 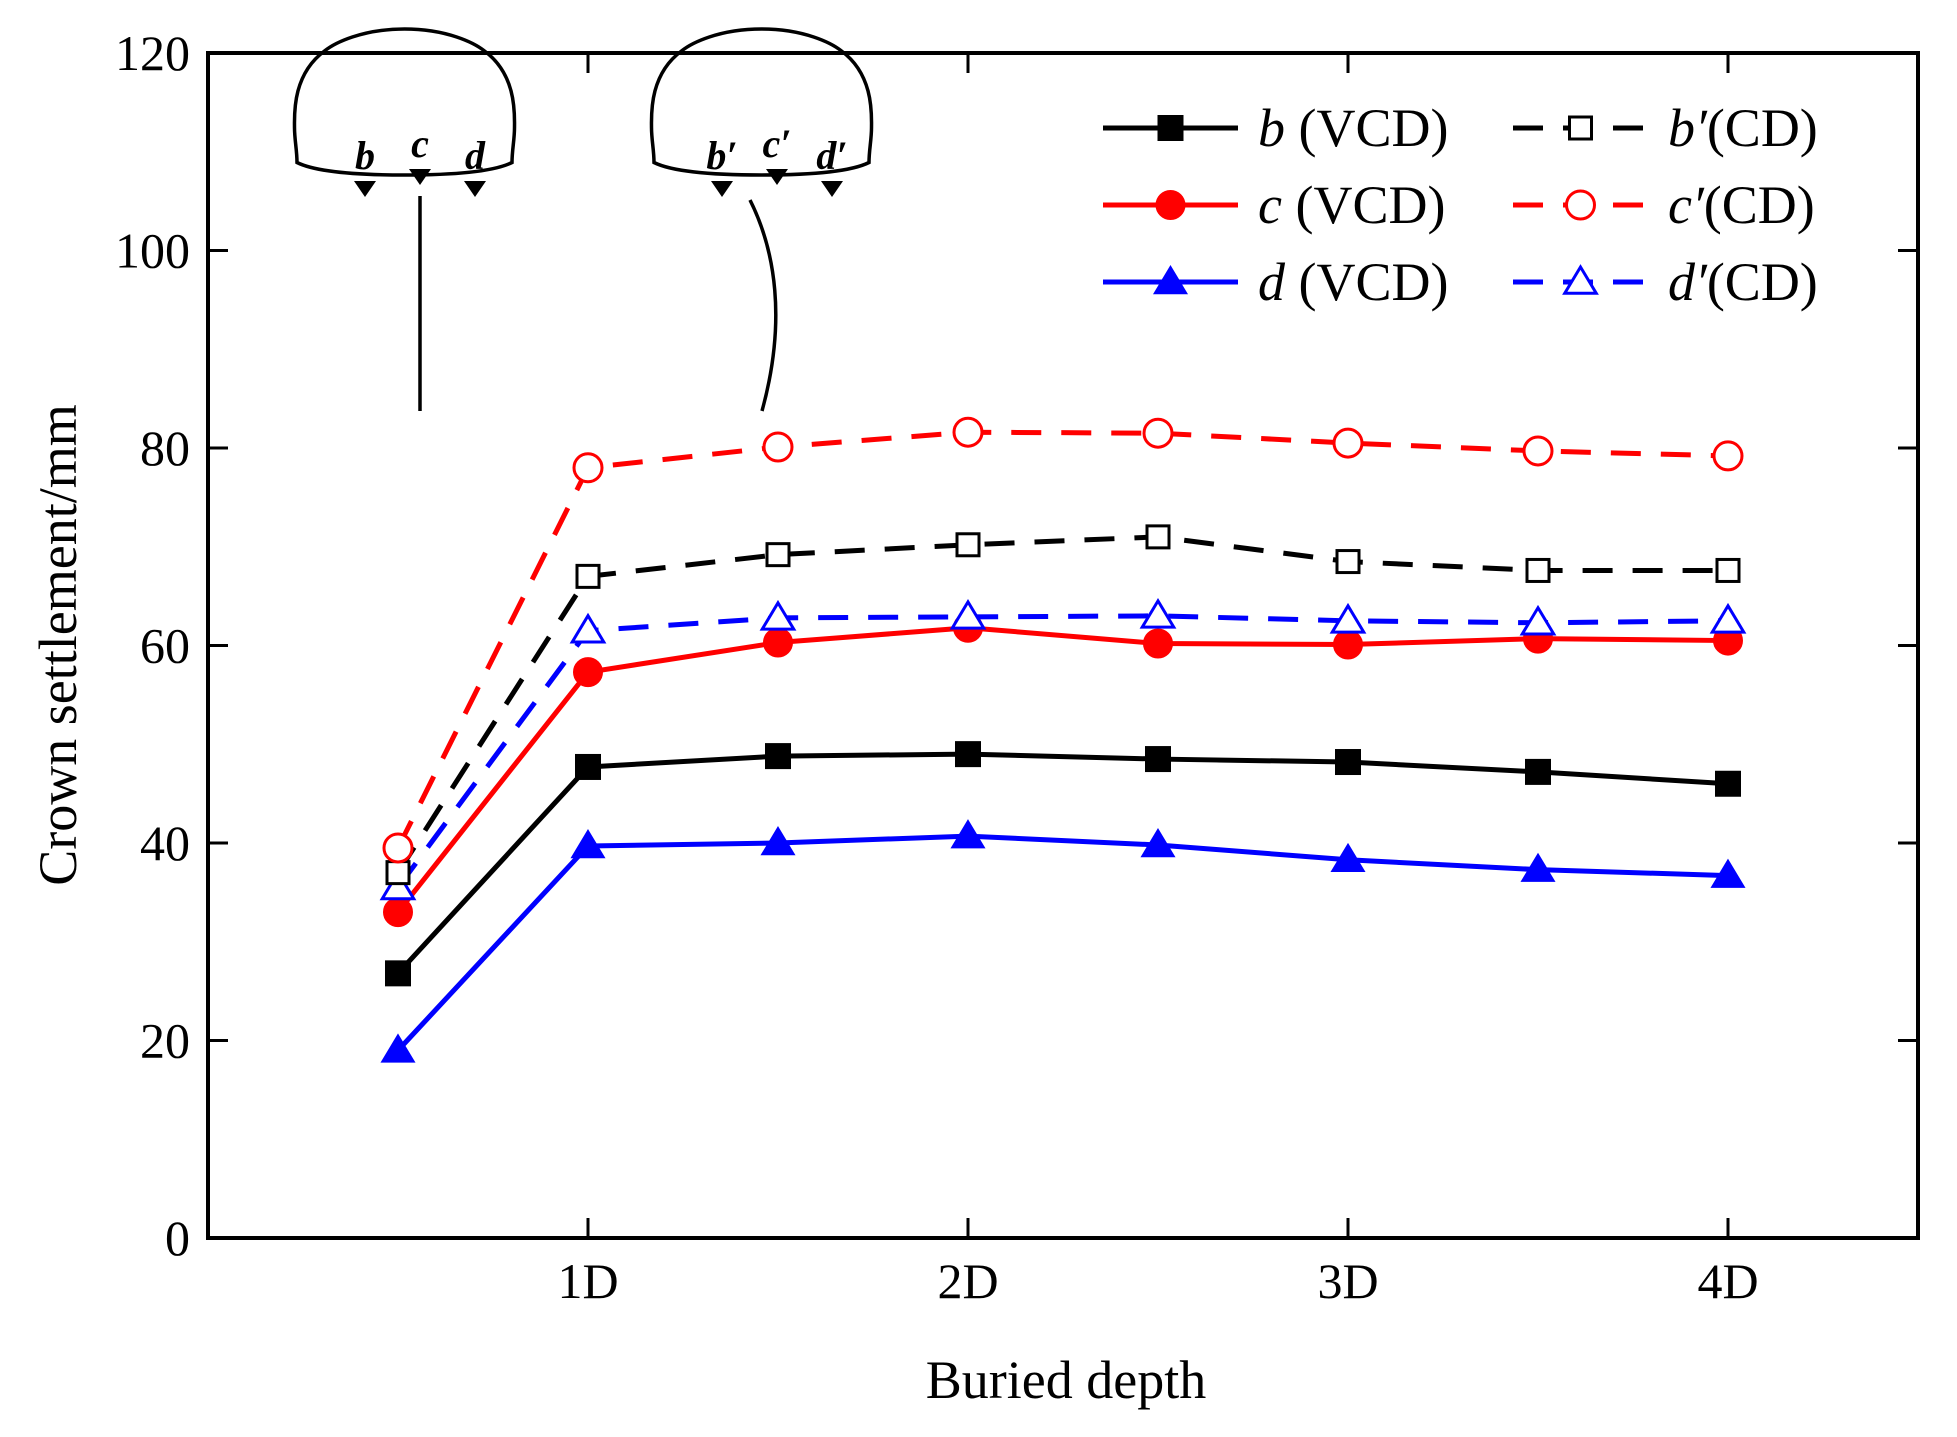 What do you see at coordinates (583, 219) in the screenshot?
I see `tunnel-section-inset: b c d b′ c′ d′` at bounding box center [583, 219].